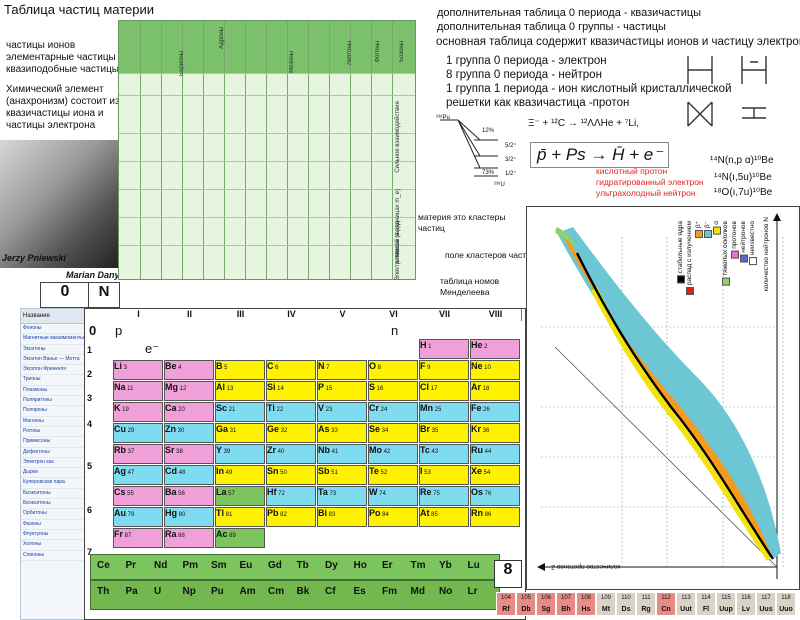 This screenshot has height=620, width=800. I want to click on element-cell: 109 Mt, so click(606, 604).